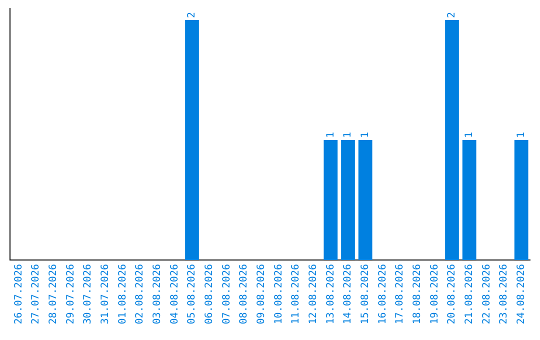  I want to click on x-tick-label: 14.08.2026, so click(348, 294).